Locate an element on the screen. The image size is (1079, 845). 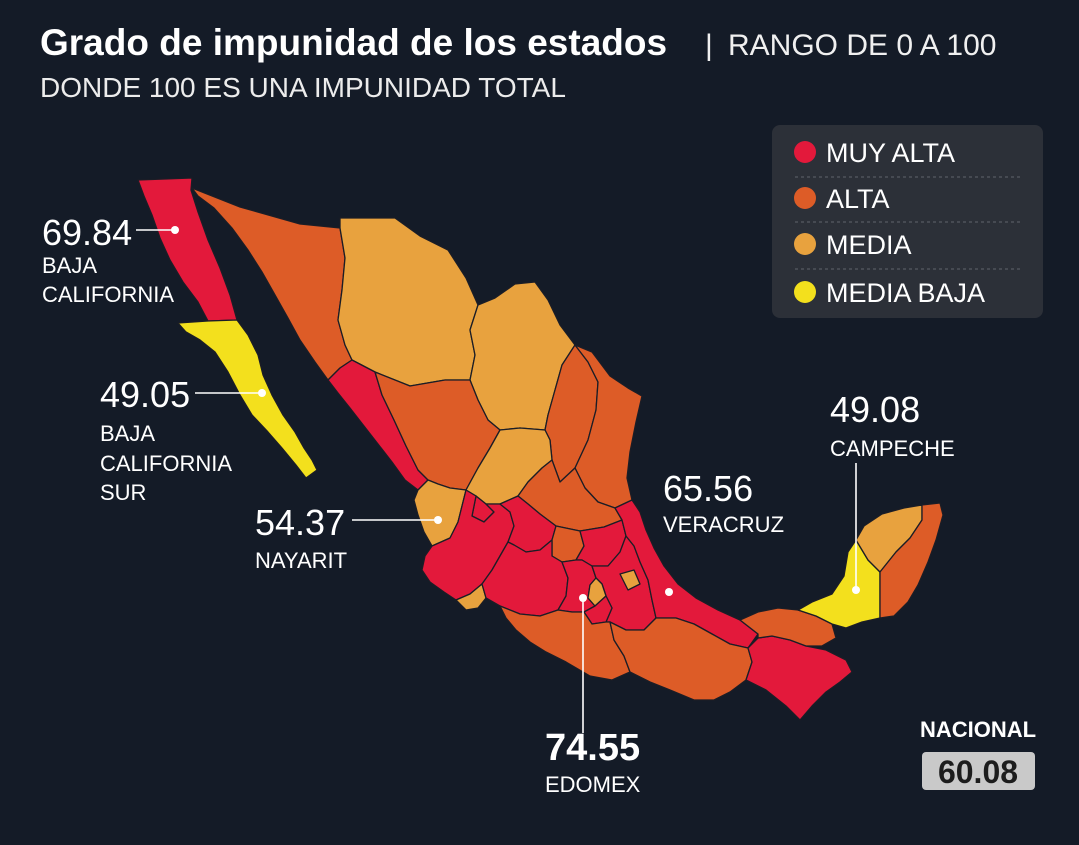
callout-value: 74.55 is located at coordinates (592, 748).